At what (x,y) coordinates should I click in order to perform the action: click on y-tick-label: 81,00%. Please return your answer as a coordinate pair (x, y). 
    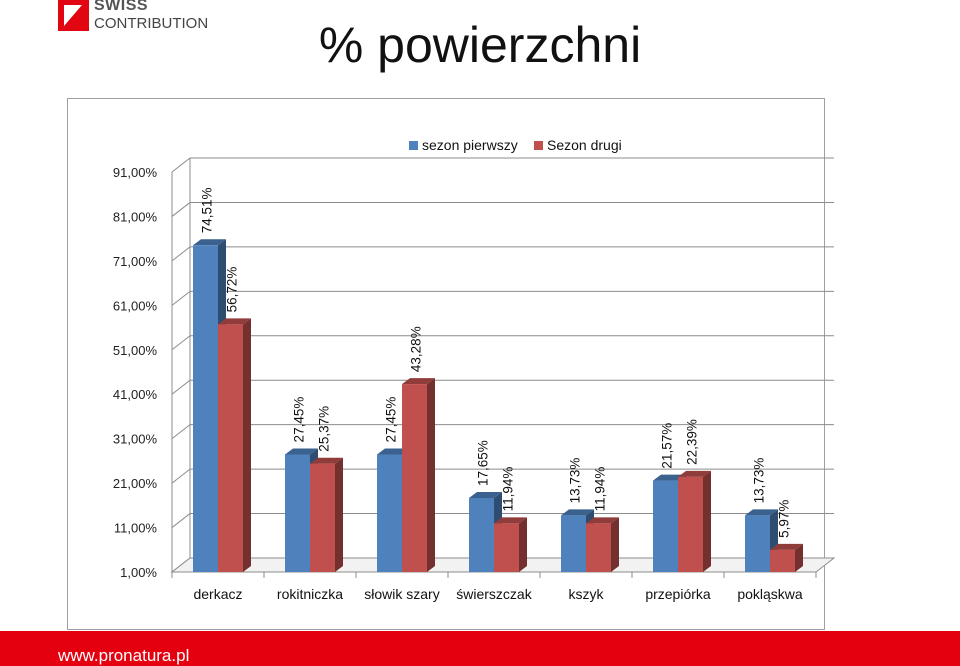
    Looking at the image, I should click on (135, 216).